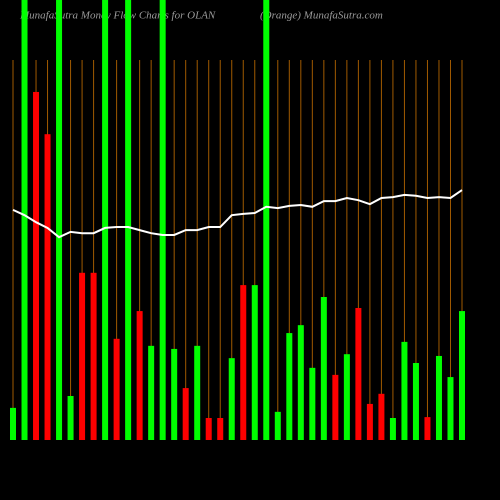  I want to click on chart-title: MunafaSutra Money Flow Charts for OLAN, so click(117, 16).